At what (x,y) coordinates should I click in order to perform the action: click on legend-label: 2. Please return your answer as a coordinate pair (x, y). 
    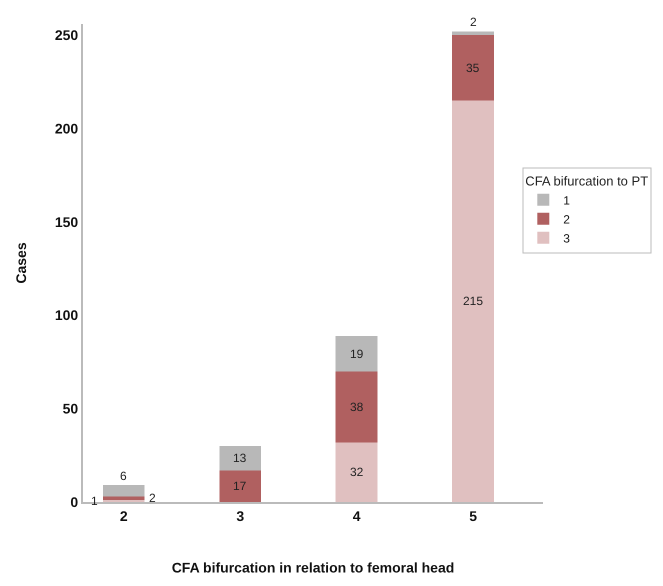
    Looking at the image, I should click on (566, 219).